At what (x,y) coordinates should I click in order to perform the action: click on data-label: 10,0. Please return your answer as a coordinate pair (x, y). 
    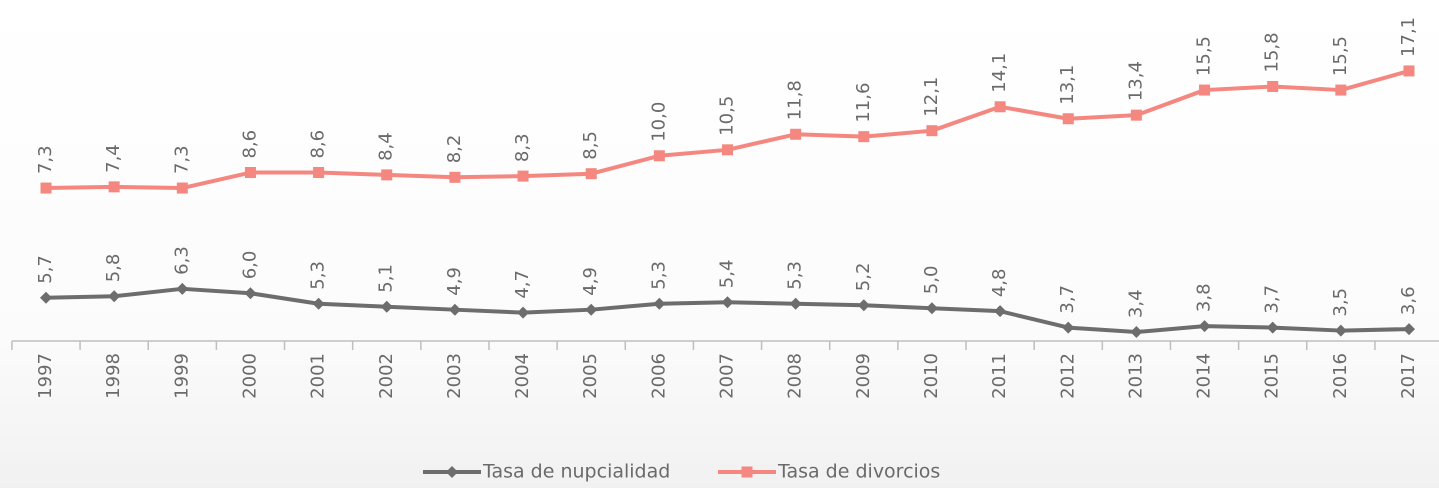
    Looking at the image, I should click on (658, 122).